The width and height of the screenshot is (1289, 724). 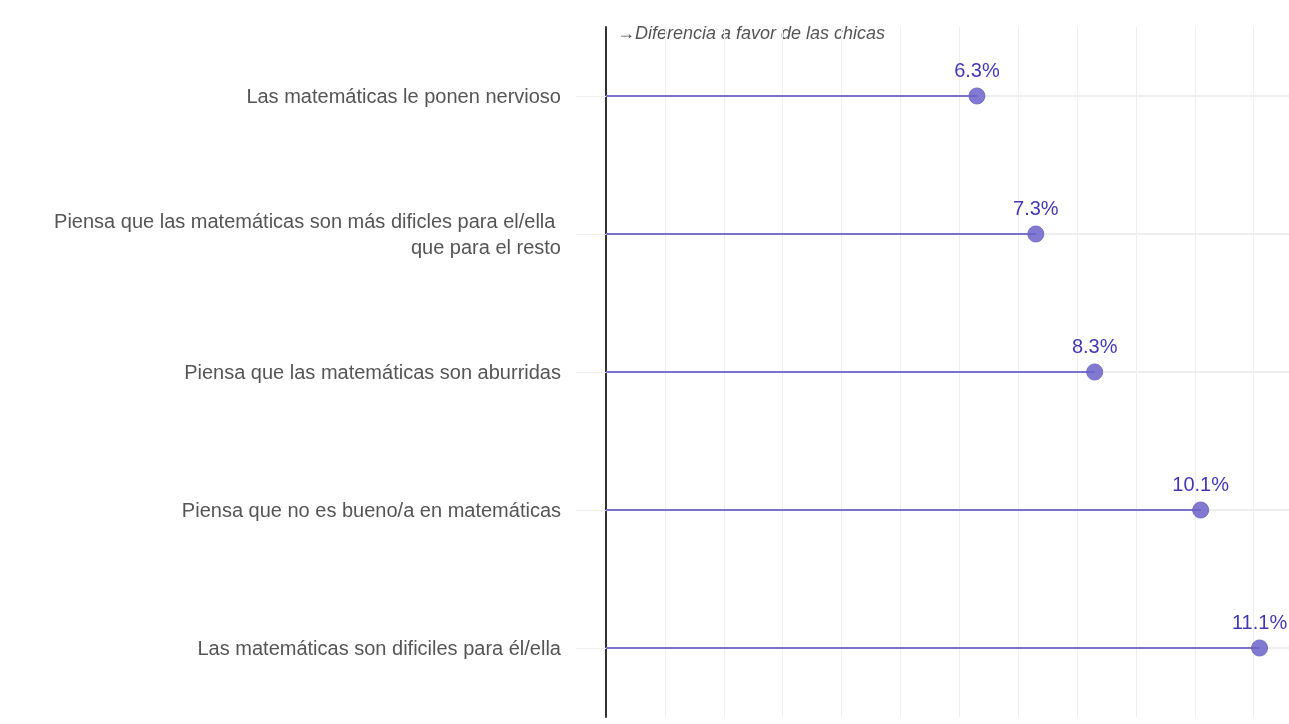 What do you see at coordinates (372, 372) in the screenshot?
I see `y-tick-label: Piensa que las matemáticas son aburridas` at bounding box center [372, 372].